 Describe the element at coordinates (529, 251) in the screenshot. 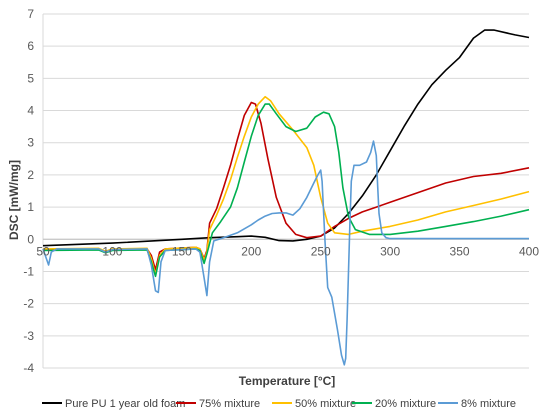

I see `x-tick-label-7: 400` at that location.